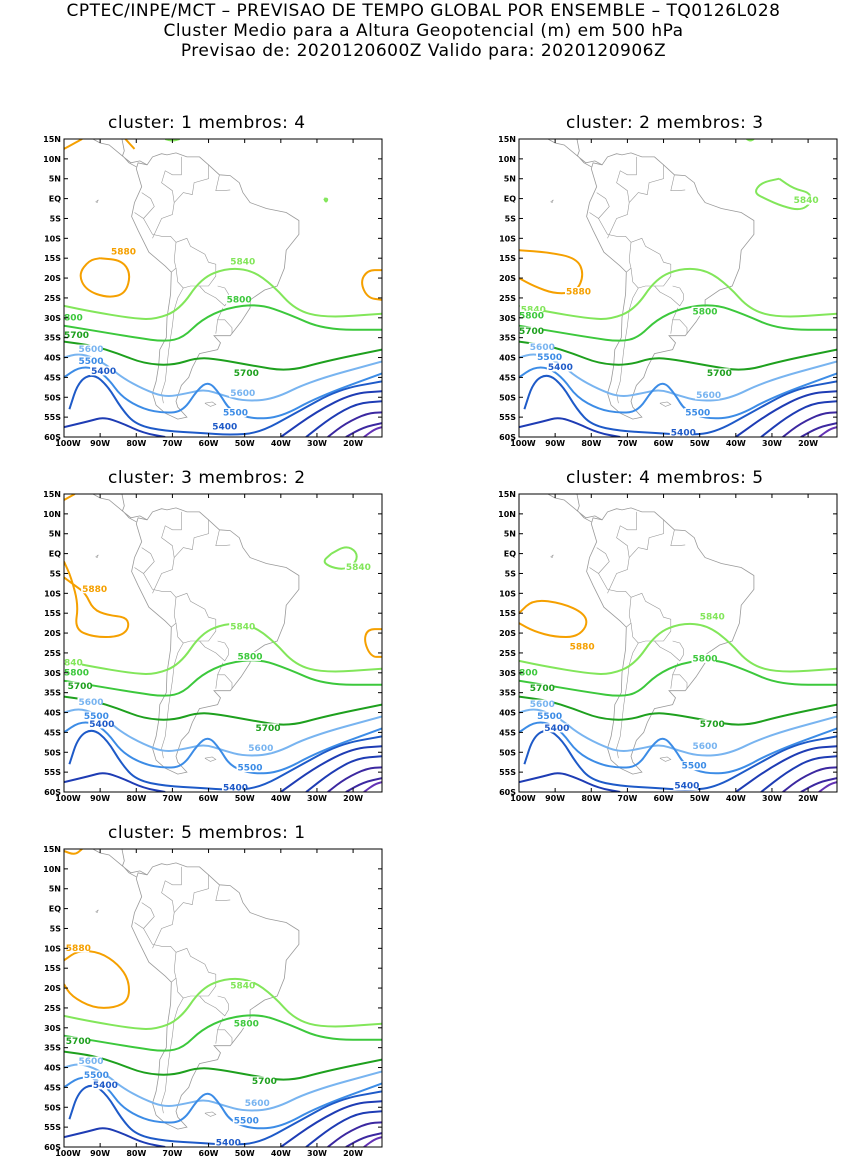 The width and height of the screenshot is (847, 1157). What do you see at coordinates (736, 443) in the screenshot?
I see `lon-tick-label: 40W` at bounding box center [736, 443].